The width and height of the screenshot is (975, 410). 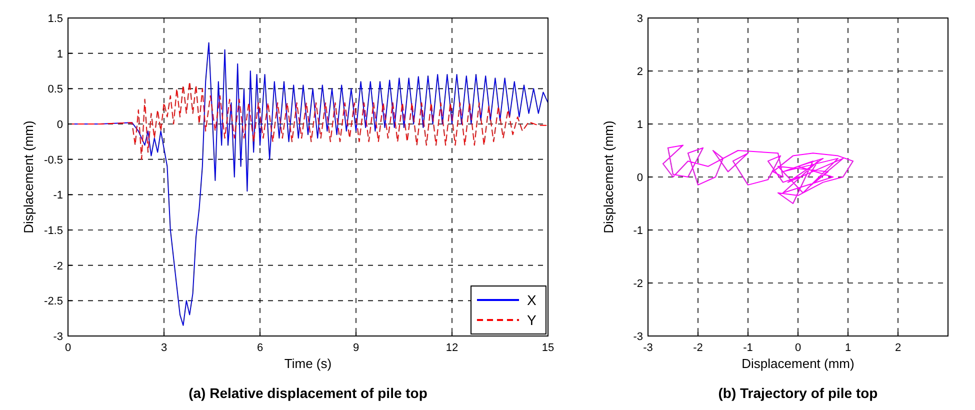 I want to click on y-tick-label: -2.5, so click(x=53, y=302).